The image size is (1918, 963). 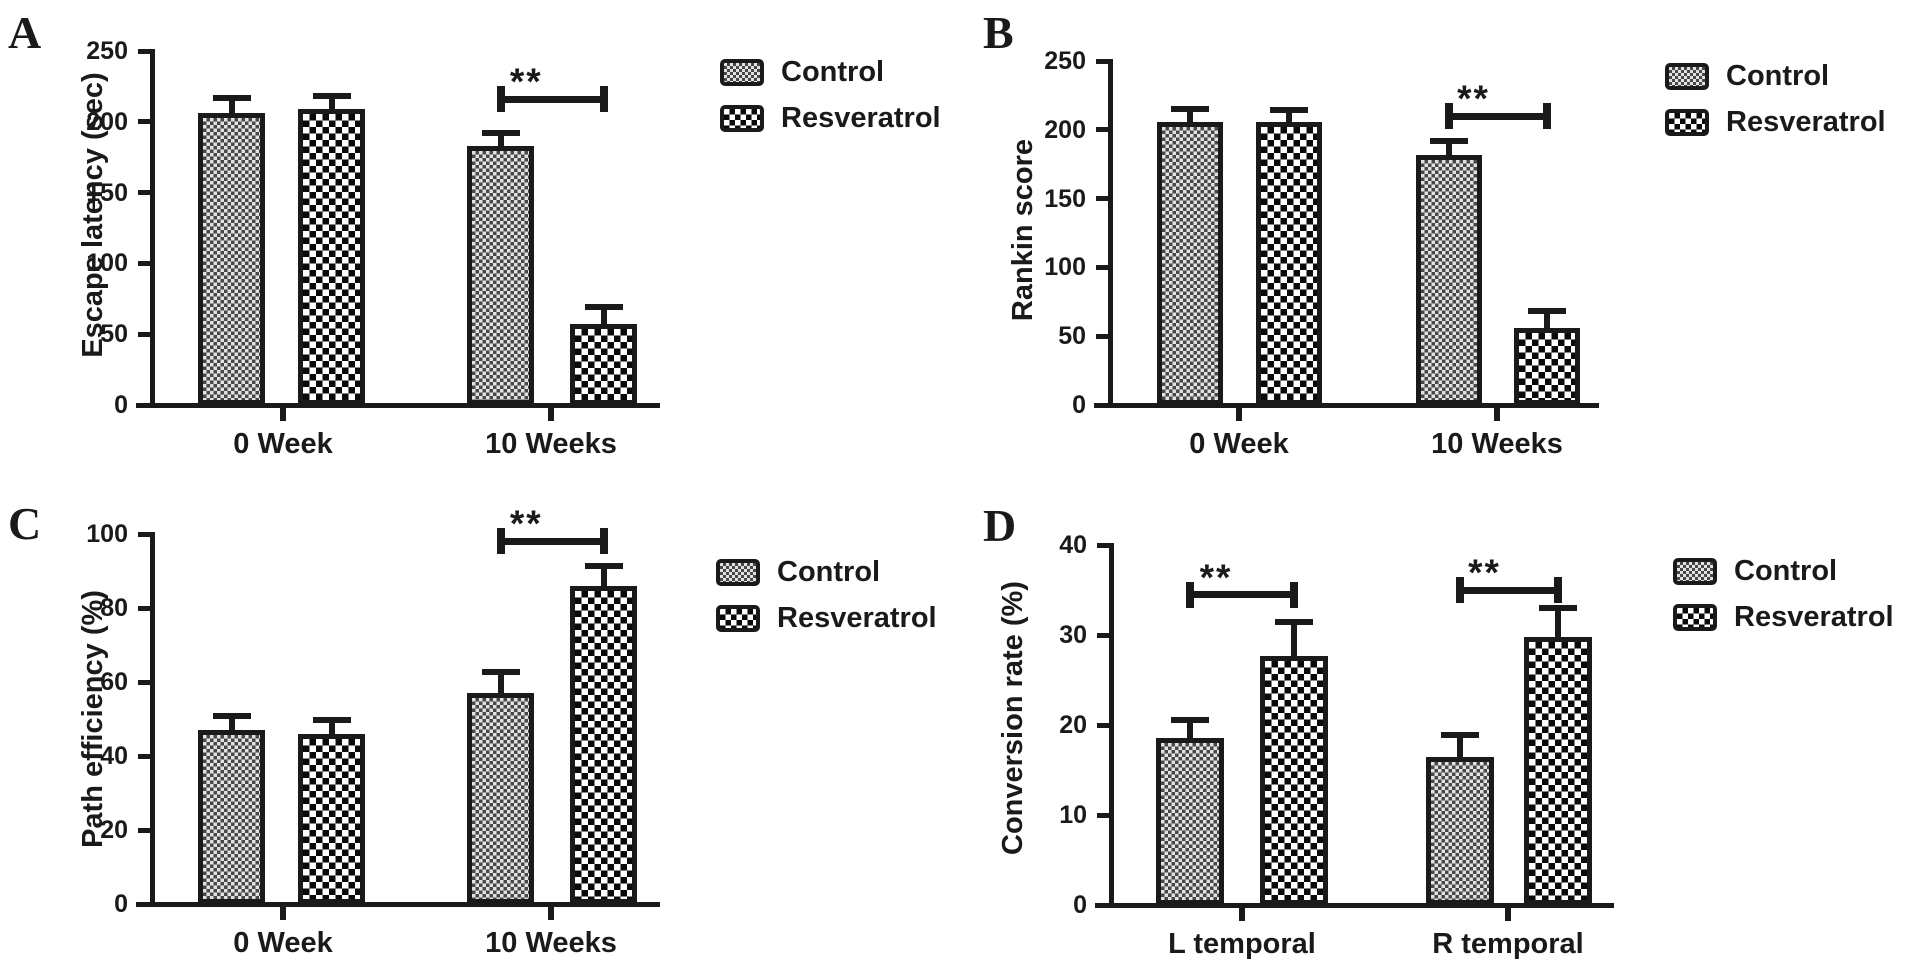 I want to click on y-tick-label: 60, so click(x=114, y=682).